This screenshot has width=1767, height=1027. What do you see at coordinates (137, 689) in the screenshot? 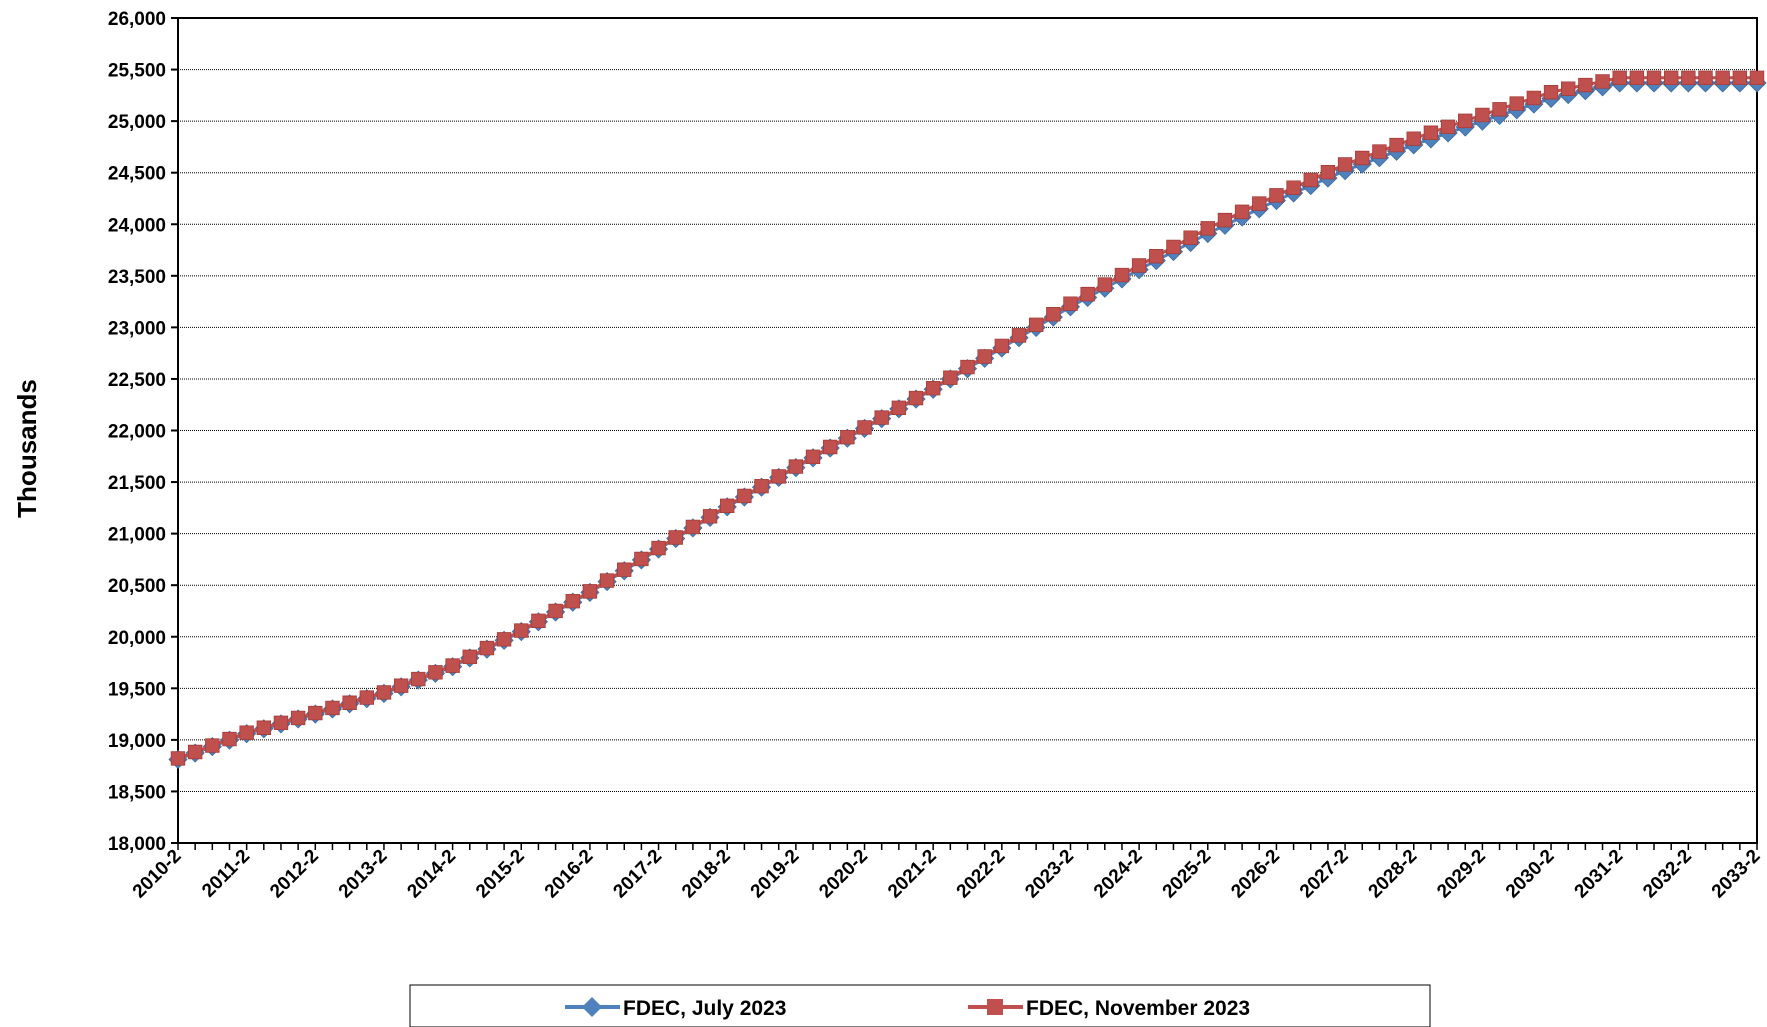
I see `y-tick-label: 19,500` at bounding box center [137, 689].